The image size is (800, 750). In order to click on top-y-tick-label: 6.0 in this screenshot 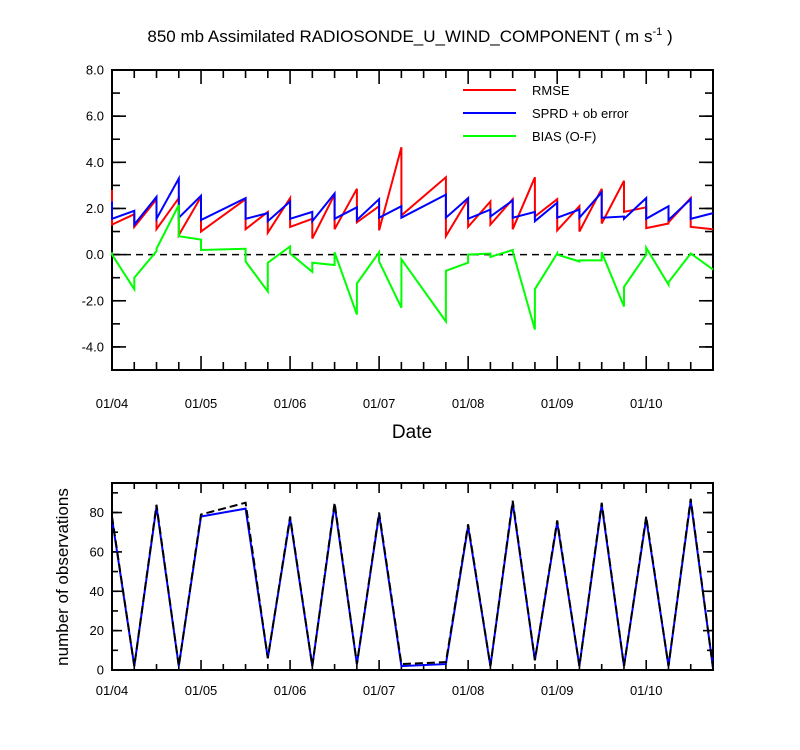, I will do `click(95, 116)`.